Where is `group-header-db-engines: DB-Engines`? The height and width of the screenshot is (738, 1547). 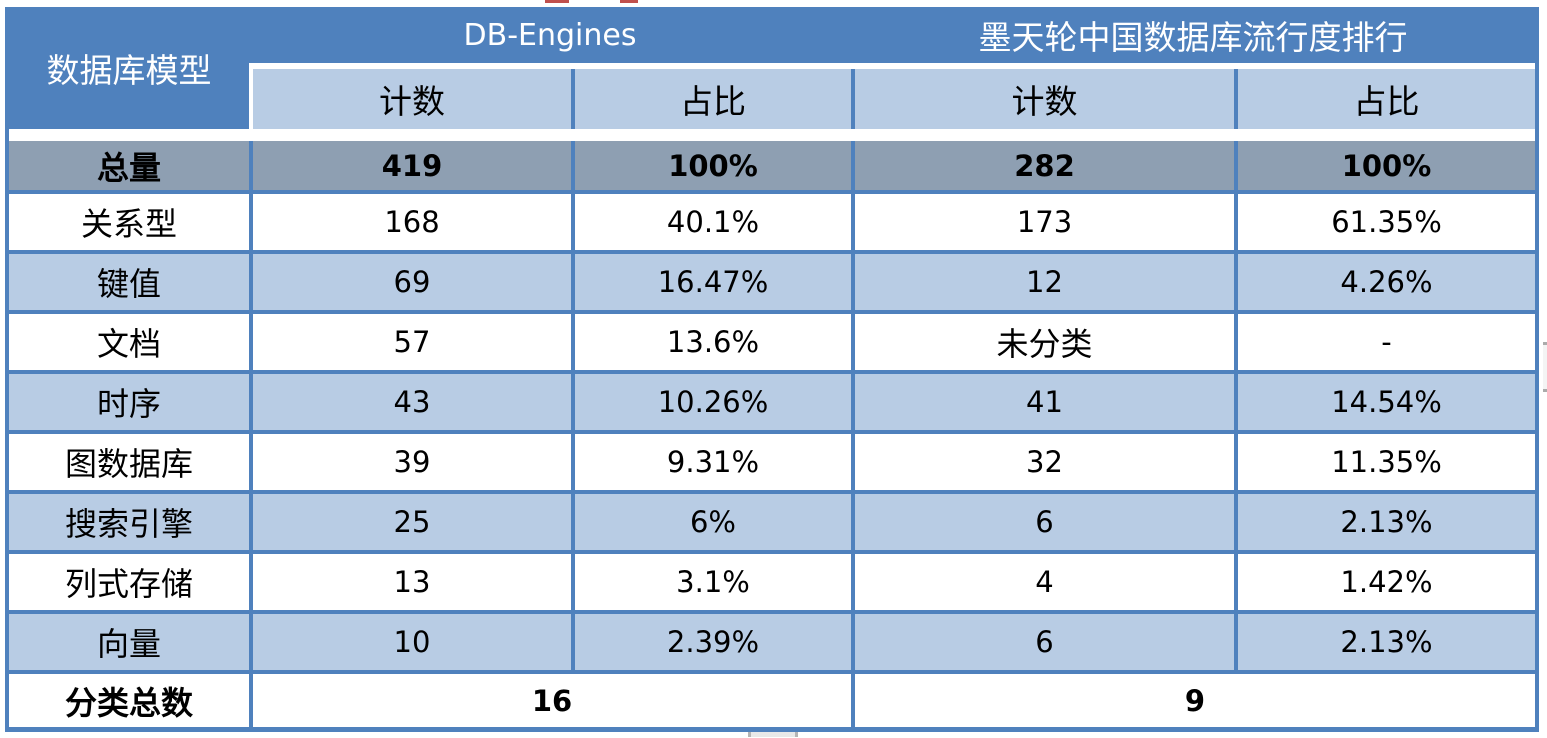 group-header-db-engines: DB-Engines is located at coordinates (550, 35).